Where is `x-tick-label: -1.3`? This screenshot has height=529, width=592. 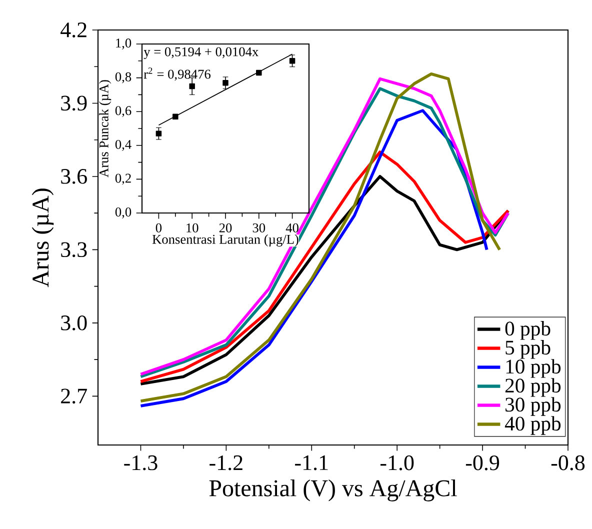
x-tick-label: -1.3 is located at coordinates (141, 462).